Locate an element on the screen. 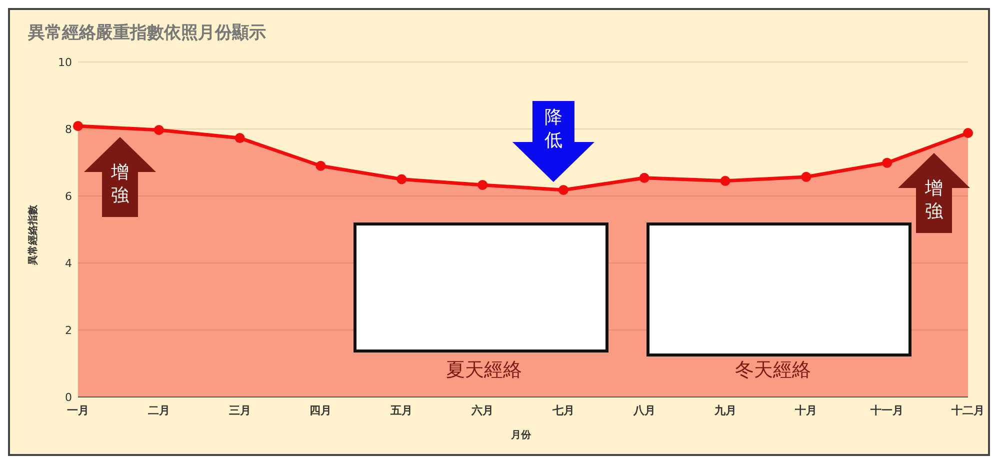  x-tick-label: 十月 is located at coordinates (806, 410).